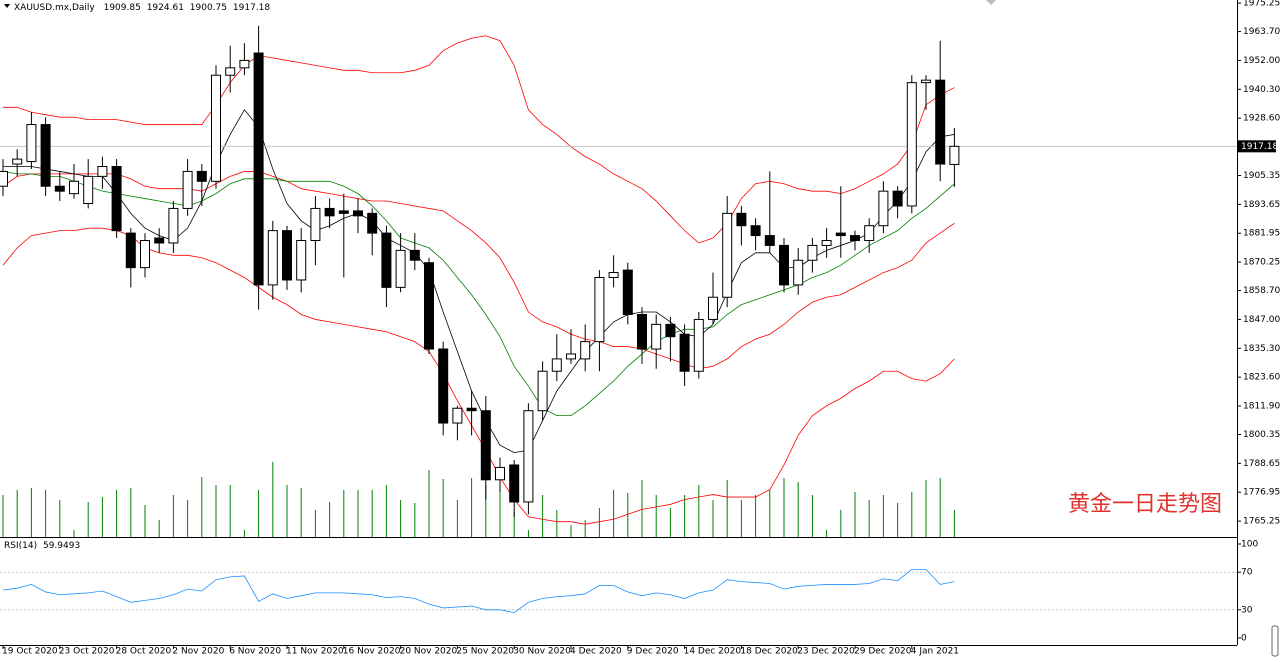 This screenshot has height=662, width=1280. Describe the element at coordinates (1244, 639) in the screenshot. I see `rsi-tick-label: 0` at that location.